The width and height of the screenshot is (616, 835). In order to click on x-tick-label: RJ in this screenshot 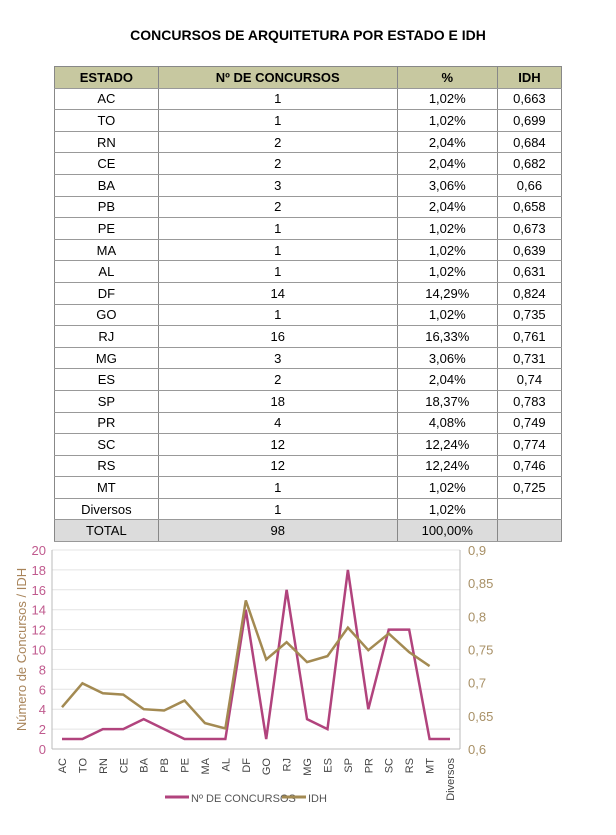, I will do `click(288, 764)`.